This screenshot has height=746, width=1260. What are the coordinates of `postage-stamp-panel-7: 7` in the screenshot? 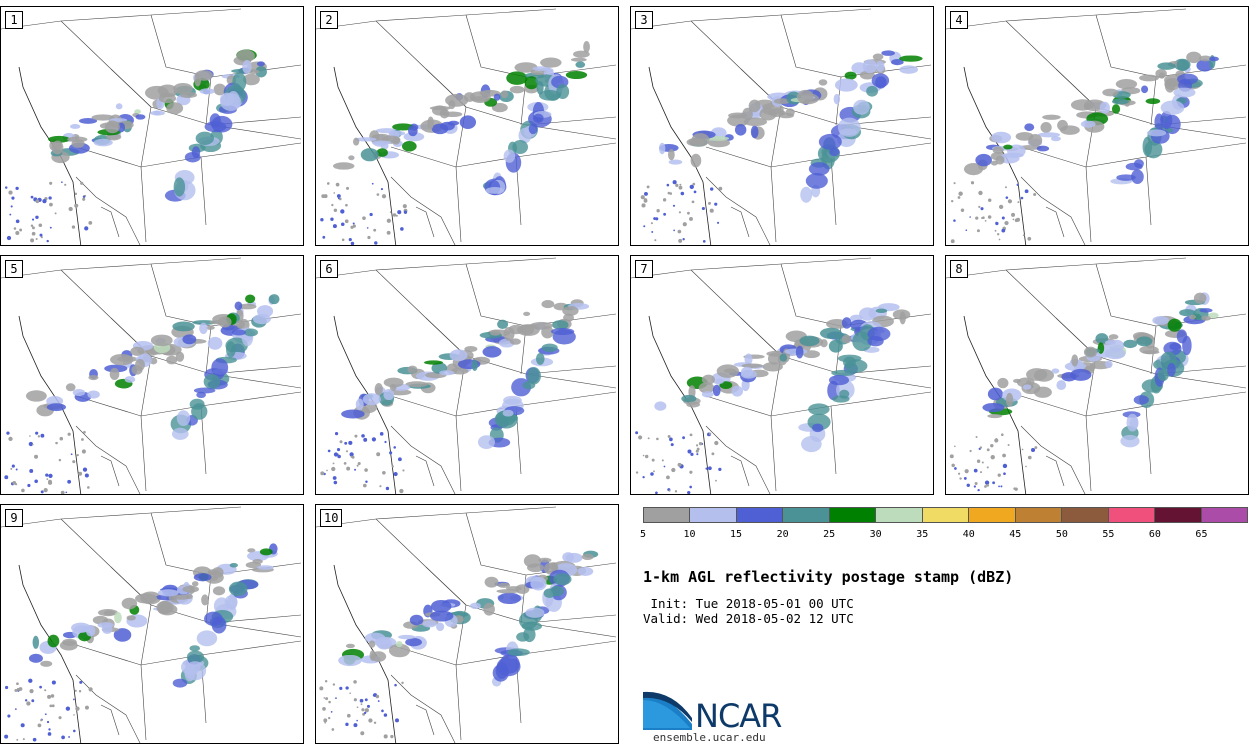 It's located at (782, 375).